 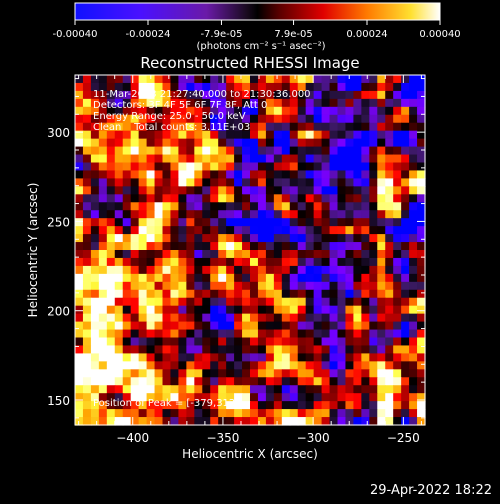 I want to click on x-tick-label: −400, so click(x=132, y=438).